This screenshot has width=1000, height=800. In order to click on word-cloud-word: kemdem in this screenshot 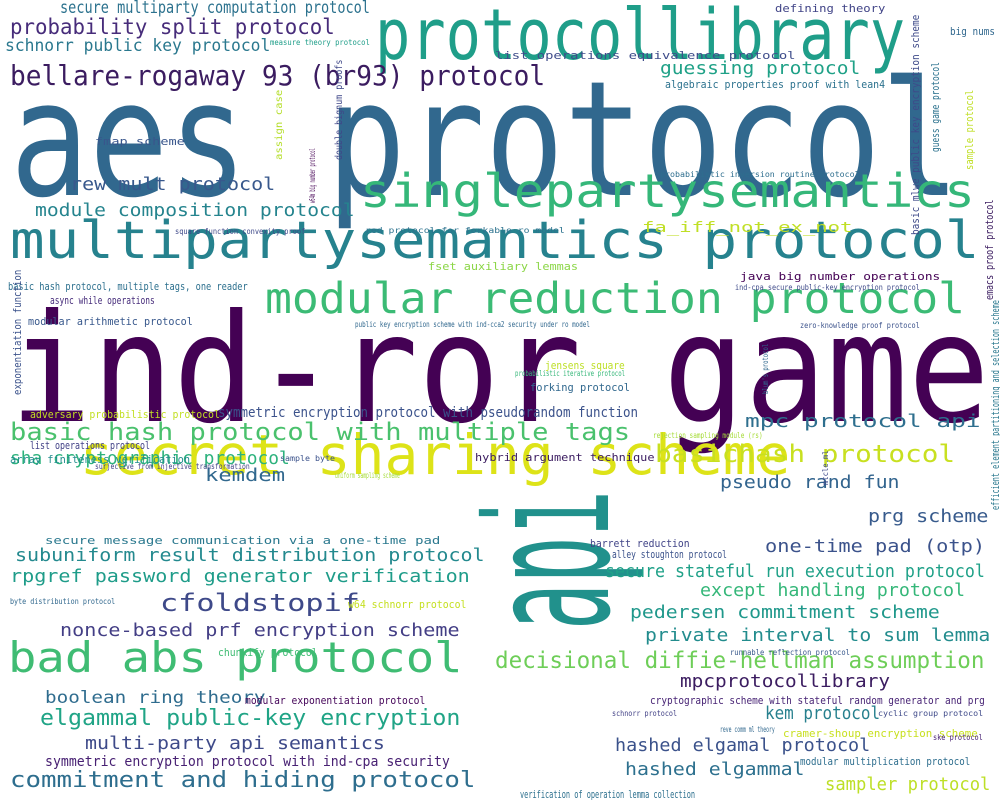, I will do `click(245, 475)`.